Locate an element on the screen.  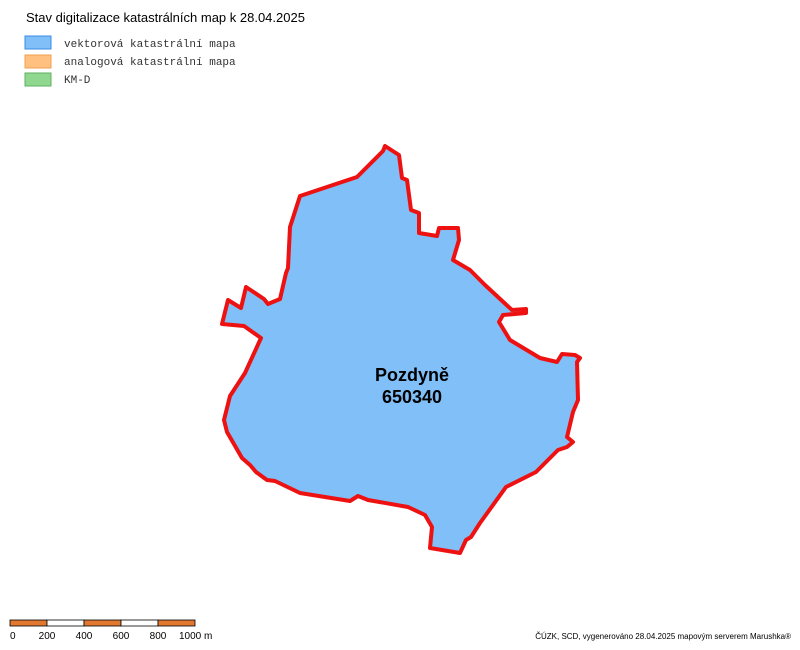
scale-label: 600 is located at coordinates (121, 636).